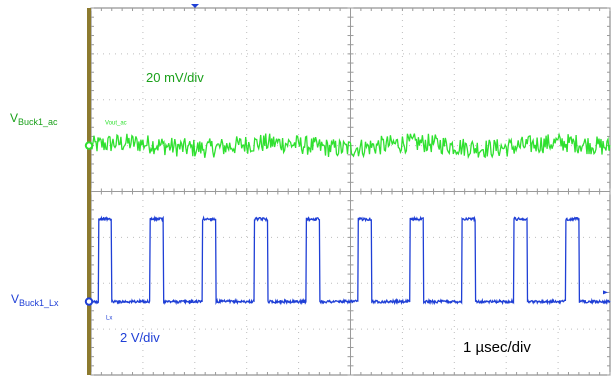 Image resolution: width=611 pixels, height=377 pixels. Describe the element at coordinates (109, 319) in the screenshot. I see `trace-tag-2: Lx` at that location.